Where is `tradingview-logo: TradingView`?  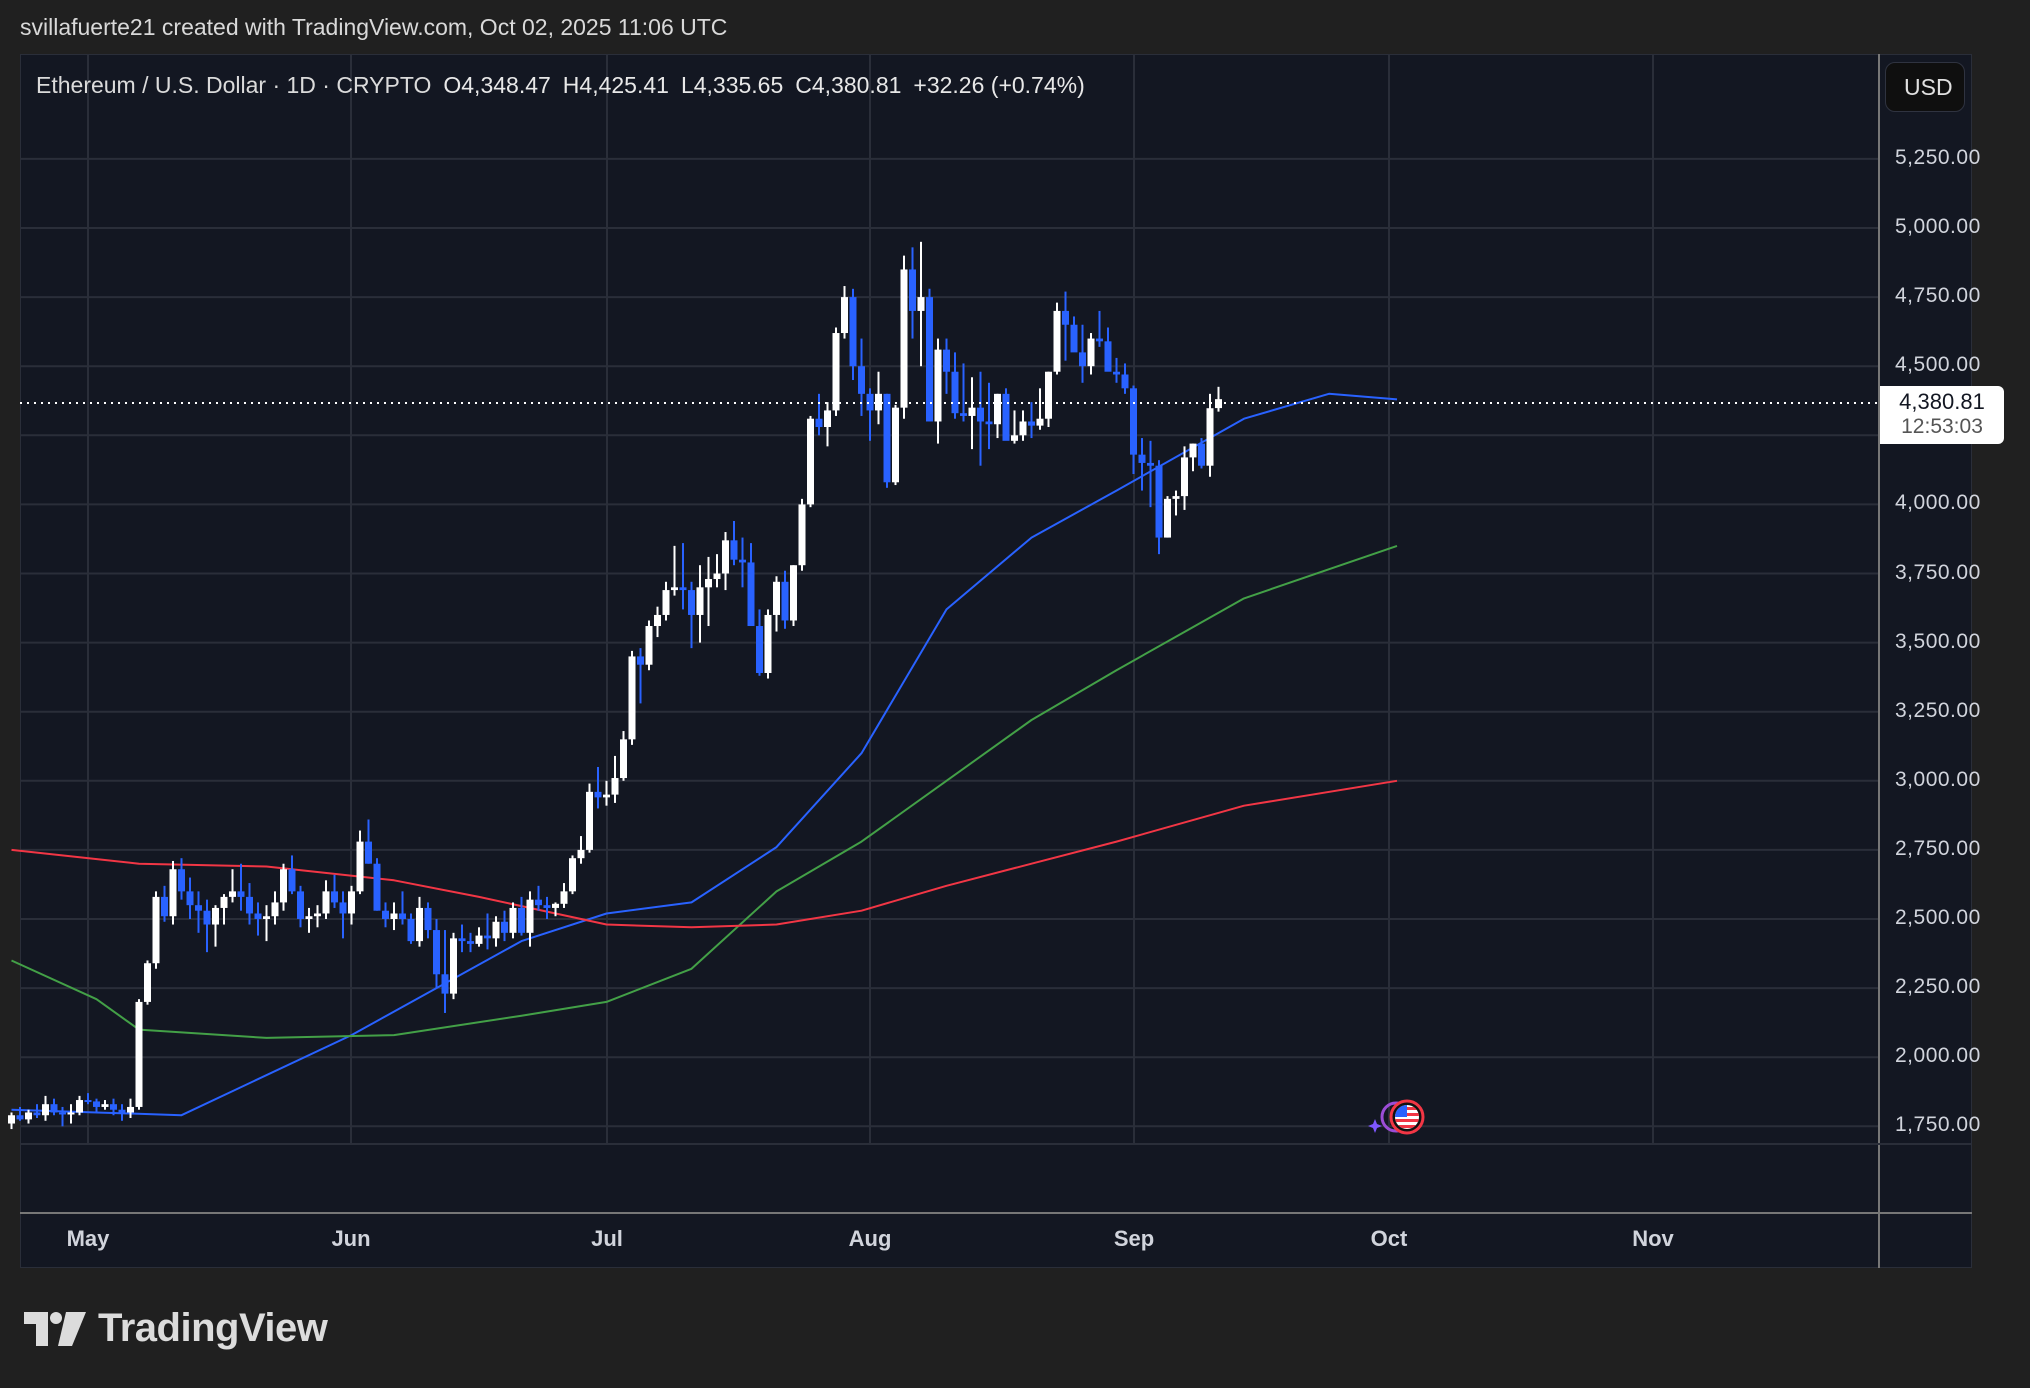
tradingview-logo: TradingView is located at coordinates (176, 1328).